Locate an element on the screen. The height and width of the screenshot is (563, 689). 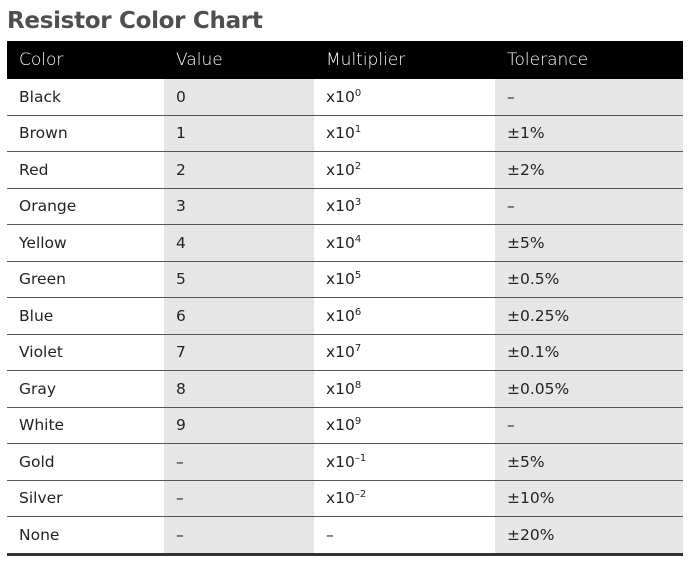
table-row: White 9 x109– is located at coordinates (345, 425).